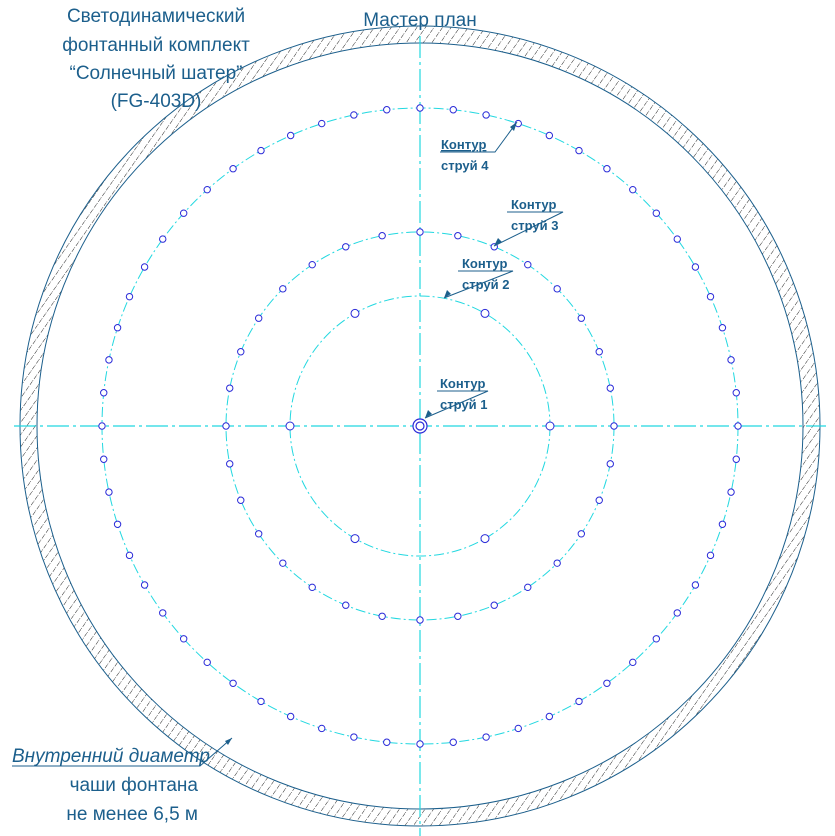 This screenshot has height=836, width=835. I want to click on contour-1-jet-outer, so click(420, 426).